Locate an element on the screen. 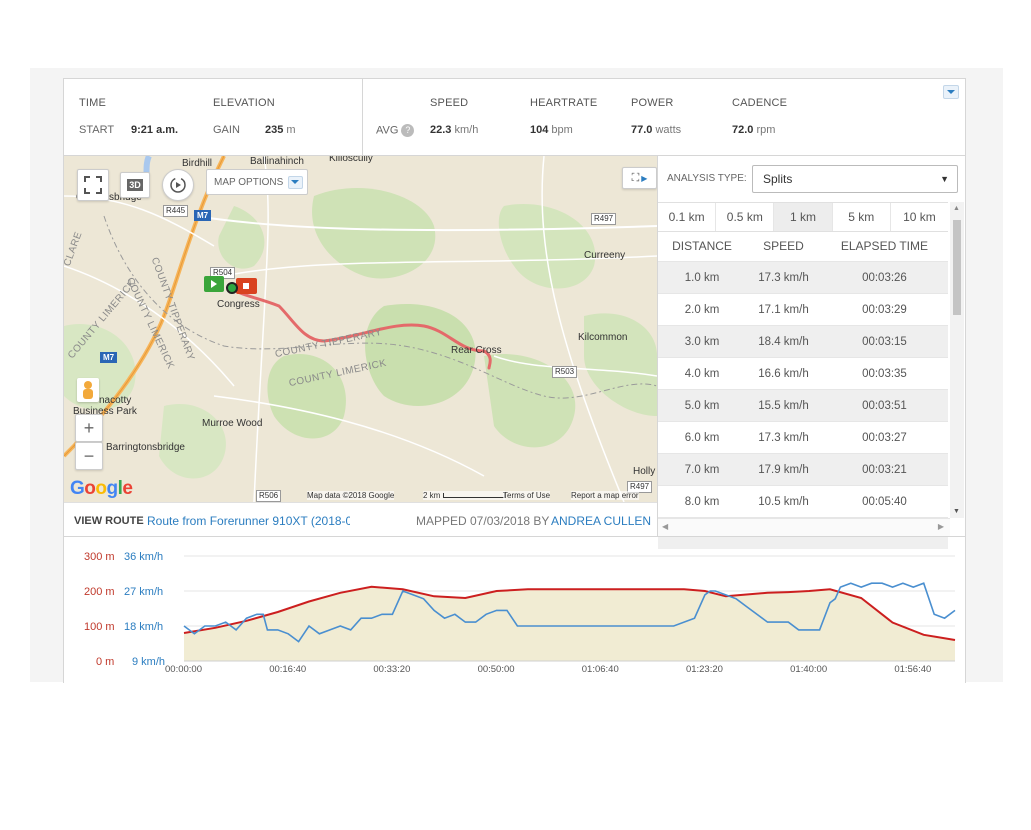  replay-icon is located at coordinates (178, 185).